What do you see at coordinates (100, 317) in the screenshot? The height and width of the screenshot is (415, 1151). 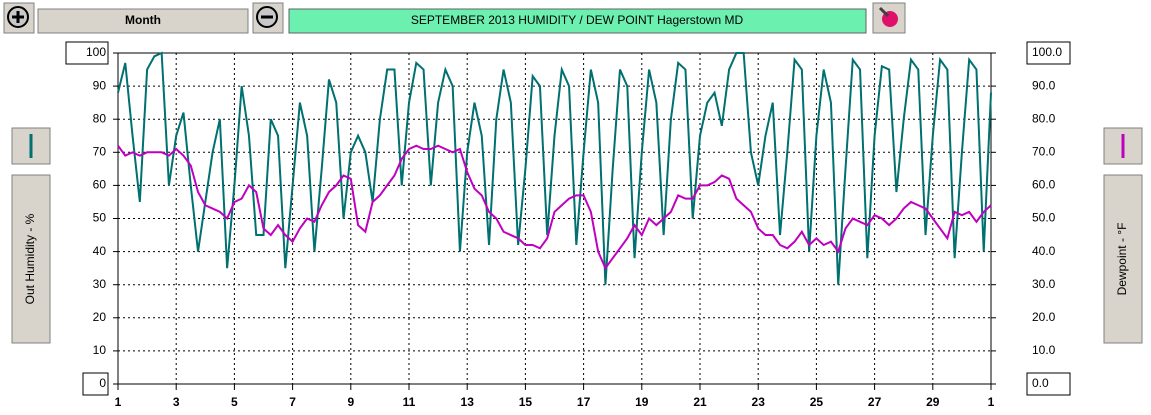 I see `y-tick-label: 20` at bounding box center [100, 317].